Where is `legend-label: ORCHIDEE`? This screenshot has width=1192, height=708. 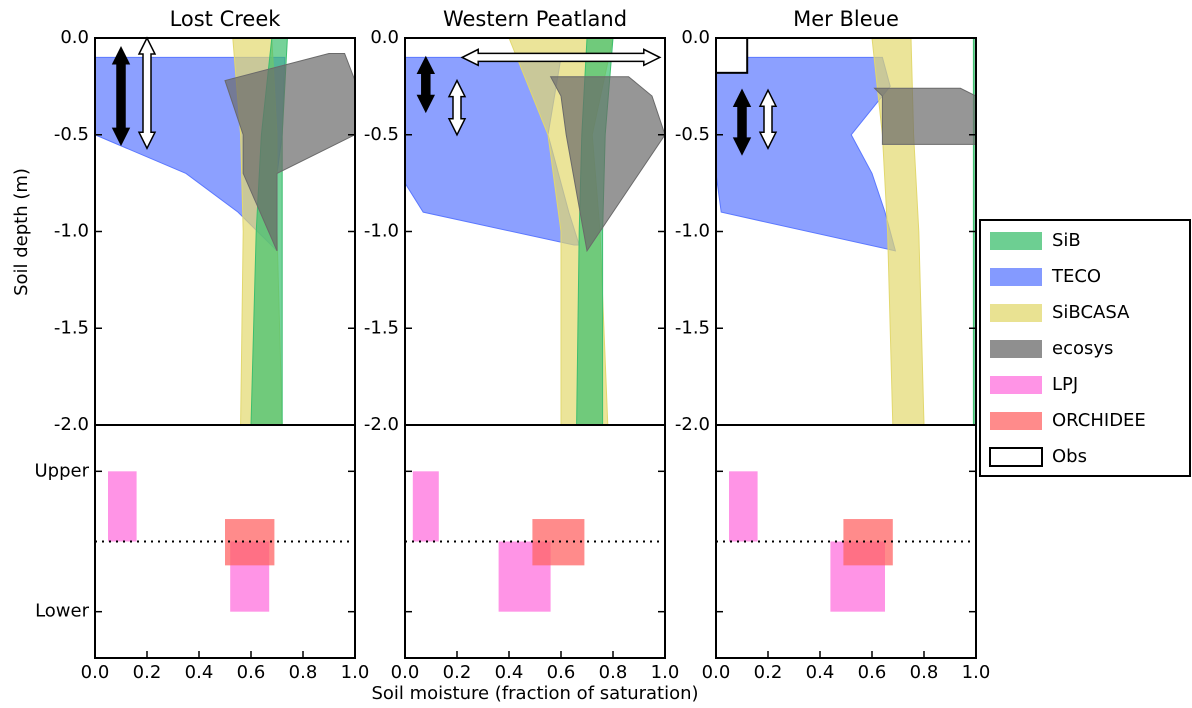
legend-label: ORCHIDEE is located at coordinates (1099, 420).